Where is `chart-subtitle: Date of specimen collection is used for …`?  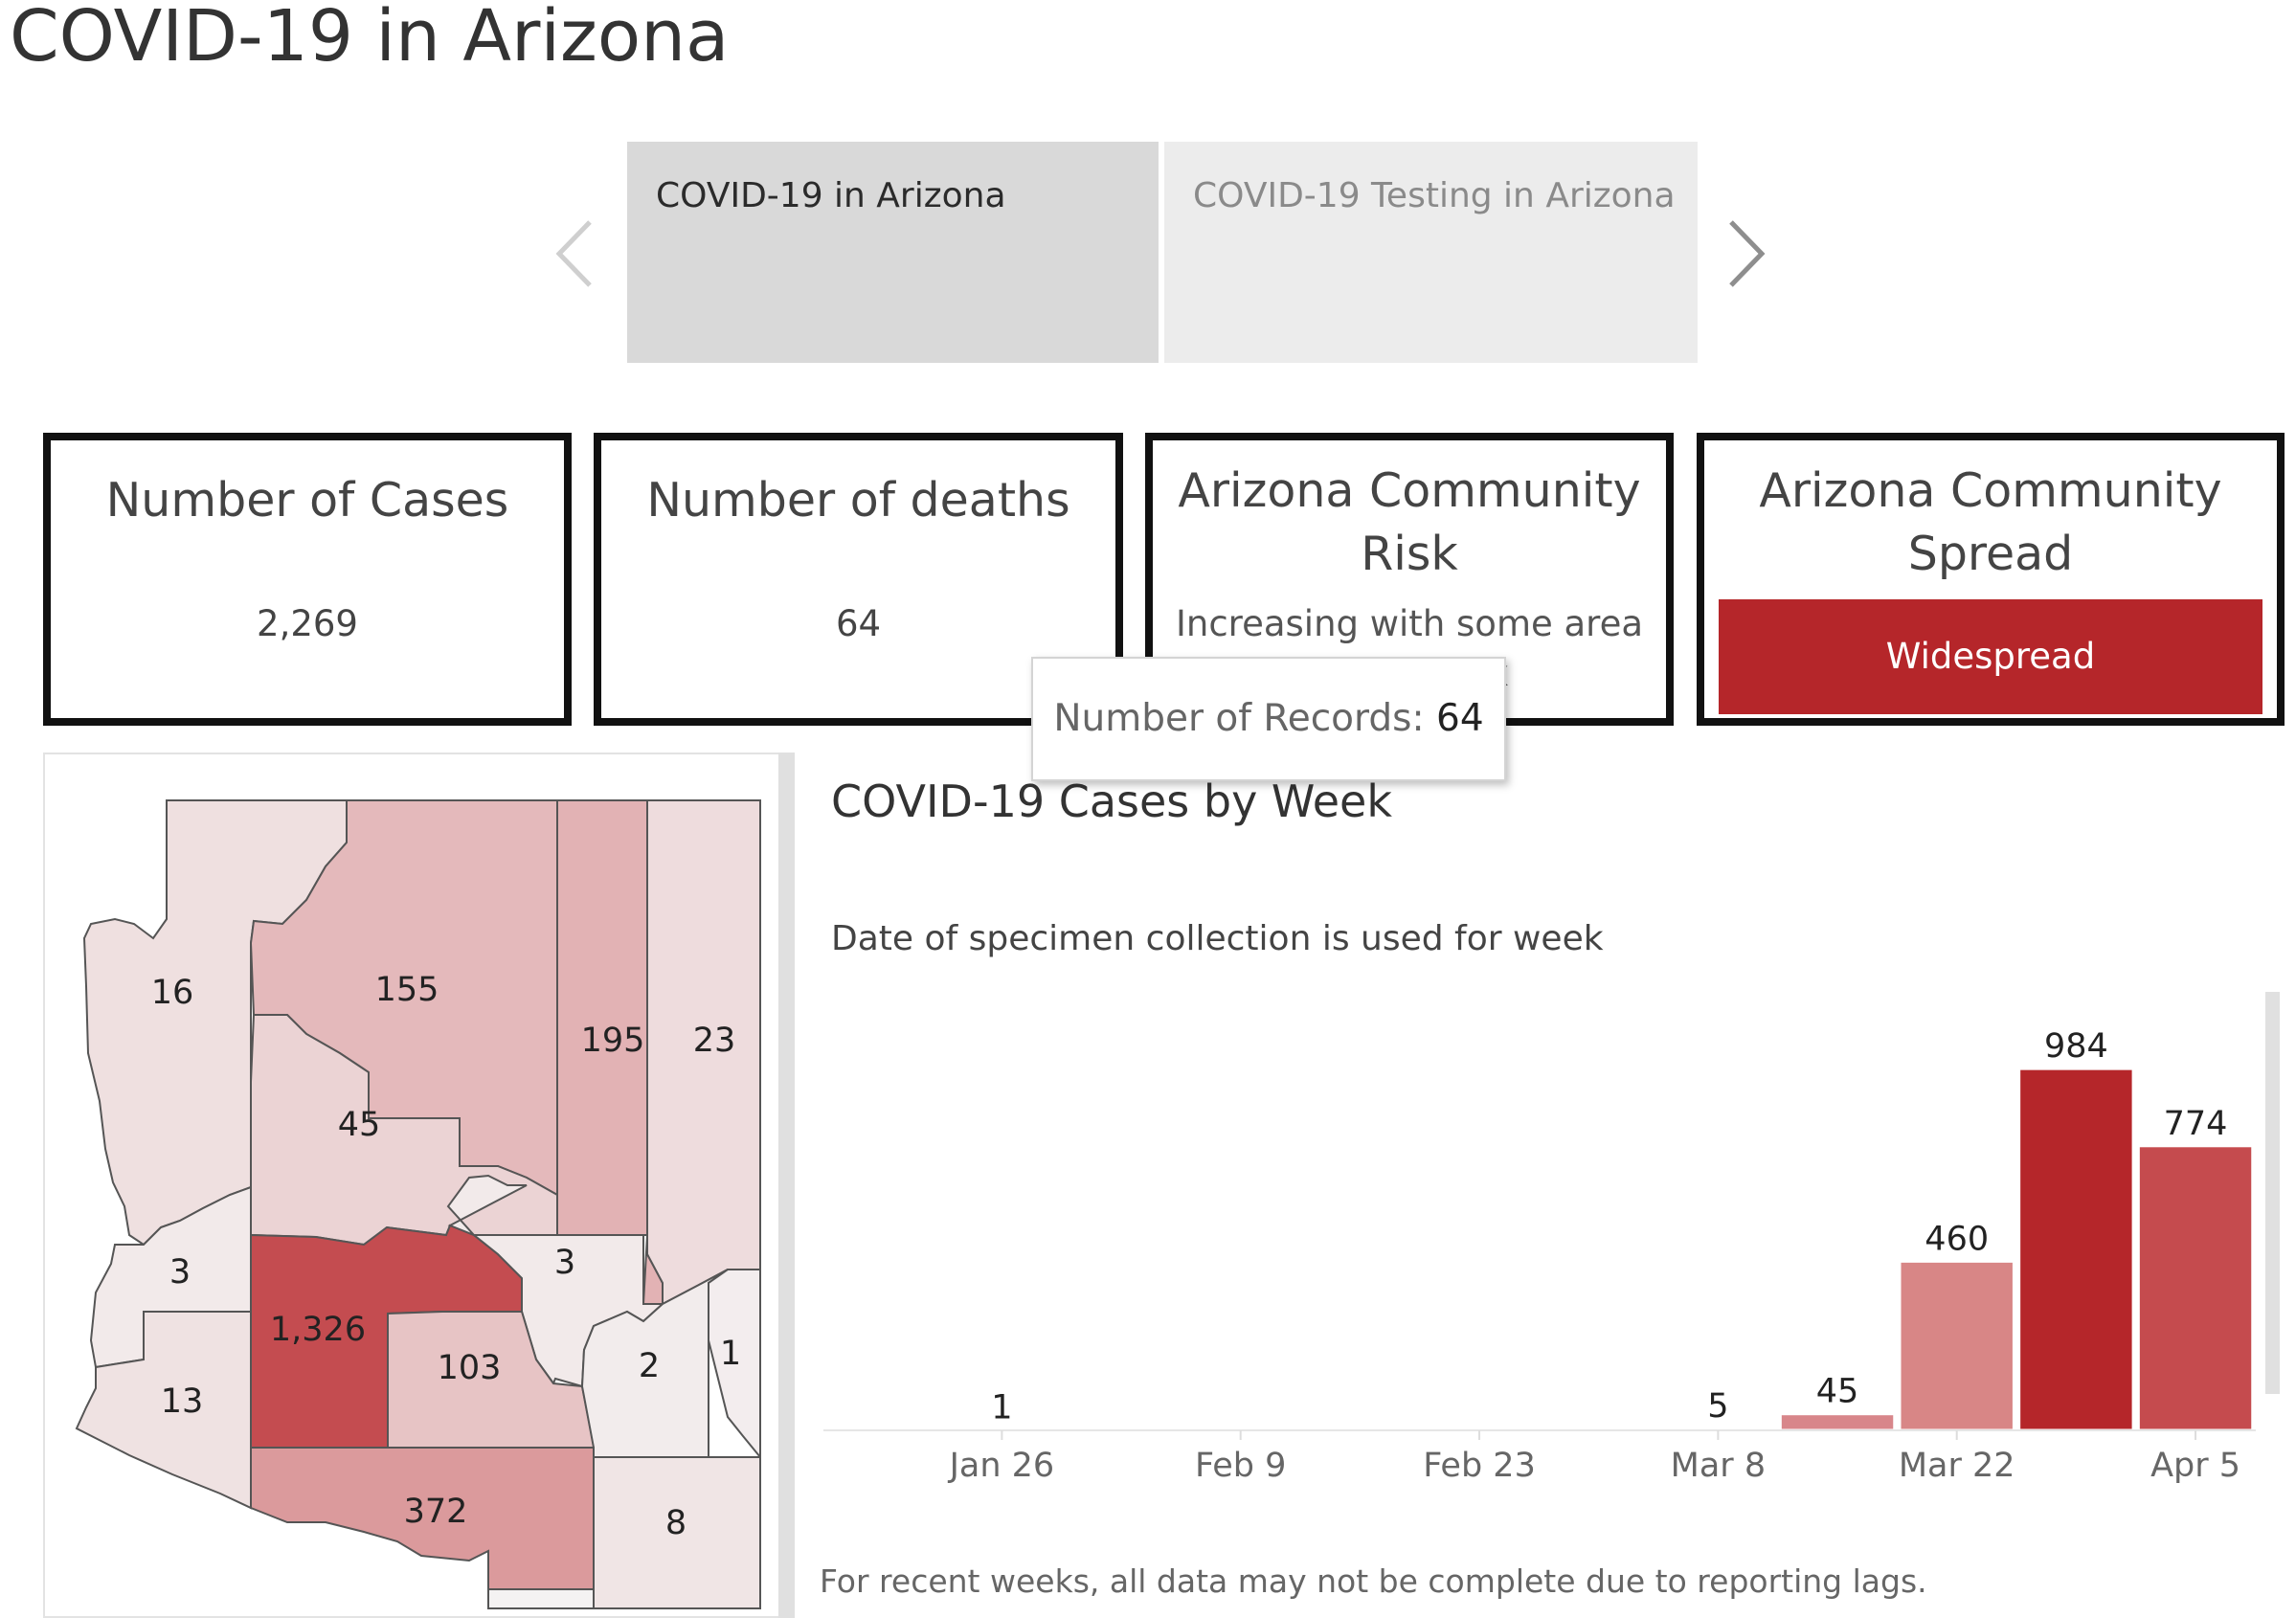 chart-subtitle: Date of specimen collection is used for … is located at coordinates (1217, 938).